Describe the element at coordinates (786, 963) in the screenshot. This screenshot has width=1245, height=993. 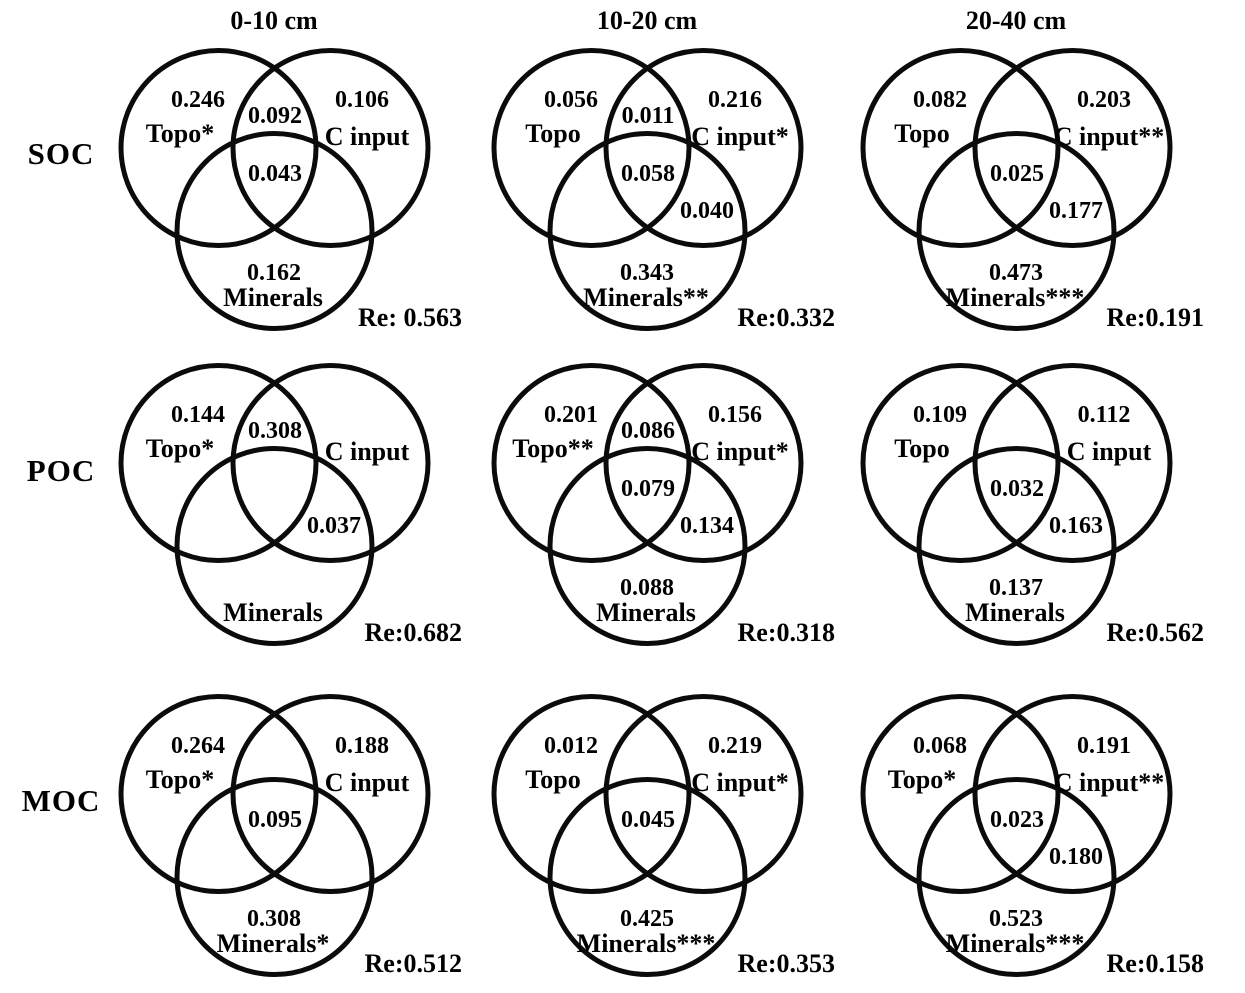
I see `residual-value: Re:0.353` at that location.